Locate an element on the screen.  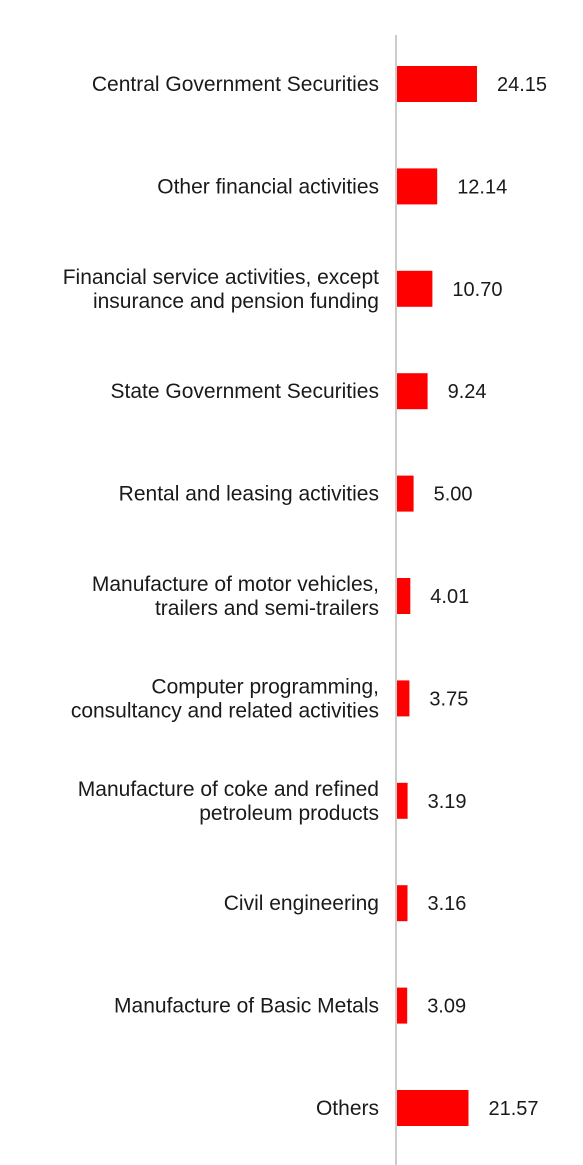
category-label: Computer programming, is located at coordinates (265, 686).